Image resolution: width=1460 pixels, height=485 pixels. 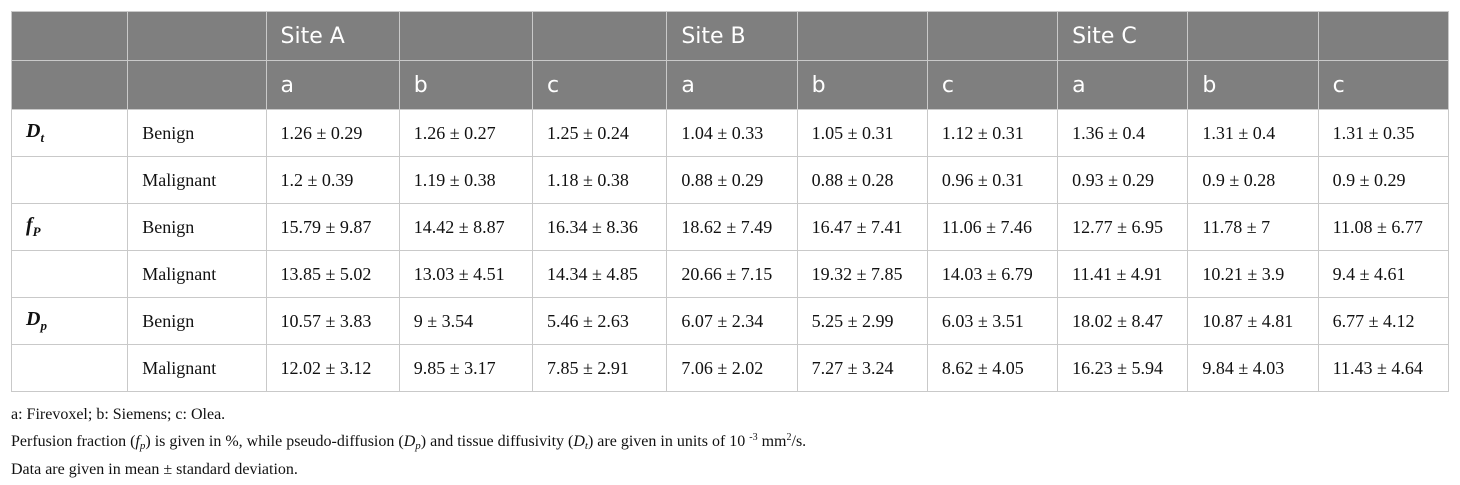 I want to click on value-cell: 1.05 ± 0.31, so click(x=862, y=133).